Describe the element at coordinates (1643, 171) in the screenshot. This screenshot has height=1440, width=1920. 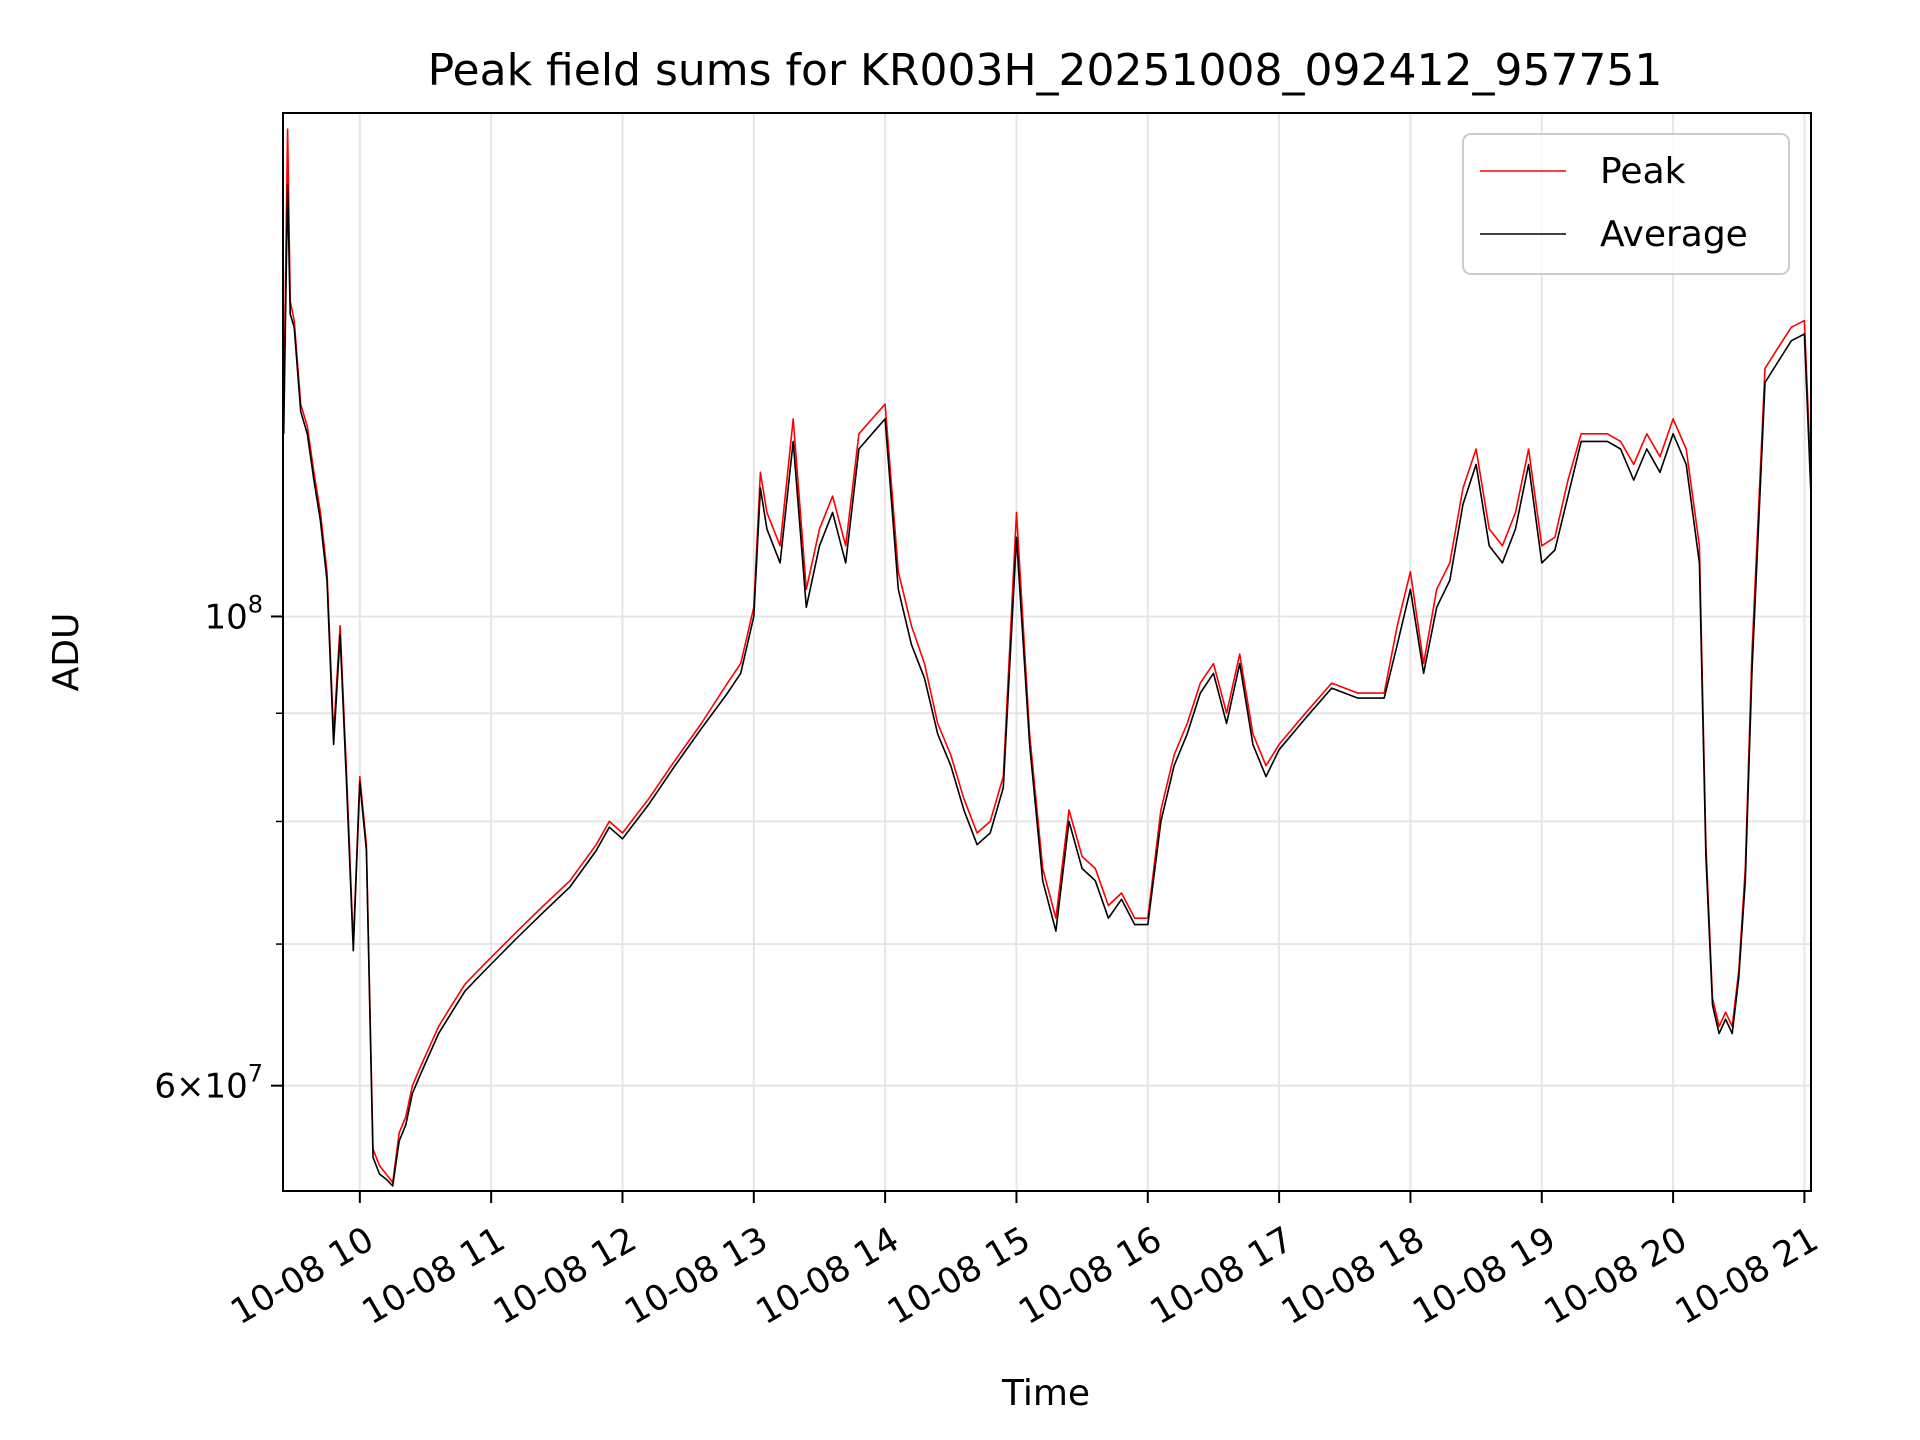
I see `legend-peak-label: Peak` at that location.